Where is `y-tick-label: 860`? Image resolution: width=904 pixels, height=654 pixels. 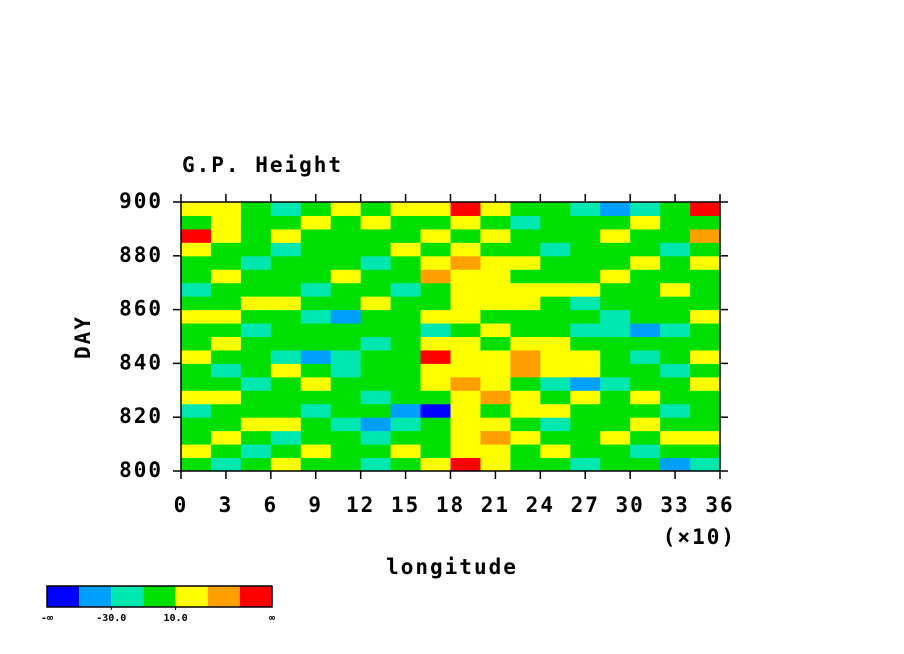 y-tick-label: 860 is located at coordinates (141, 309).